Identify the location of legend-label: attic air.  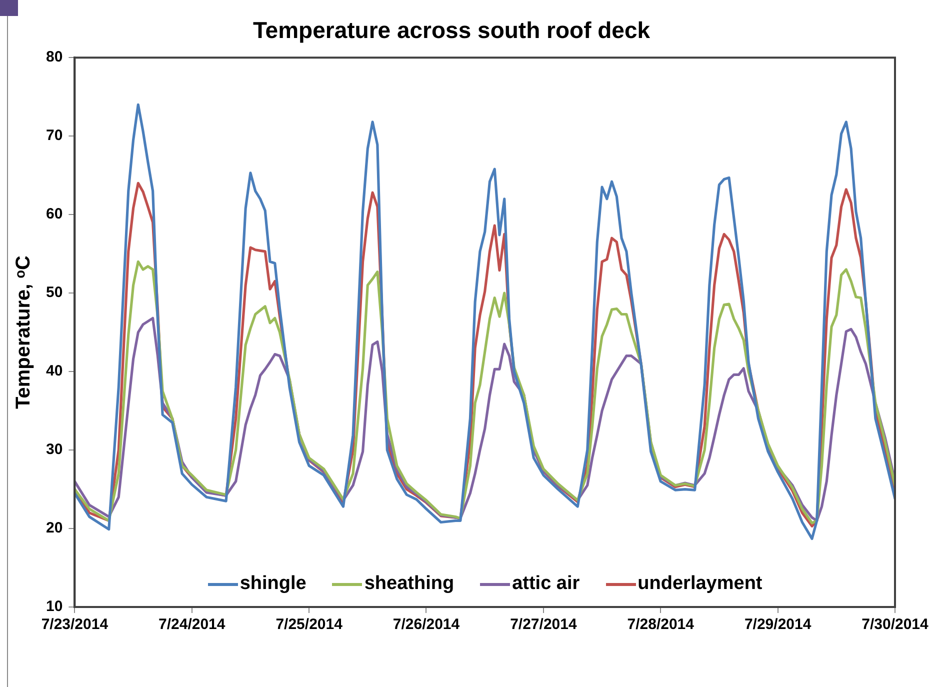
(546, 584).